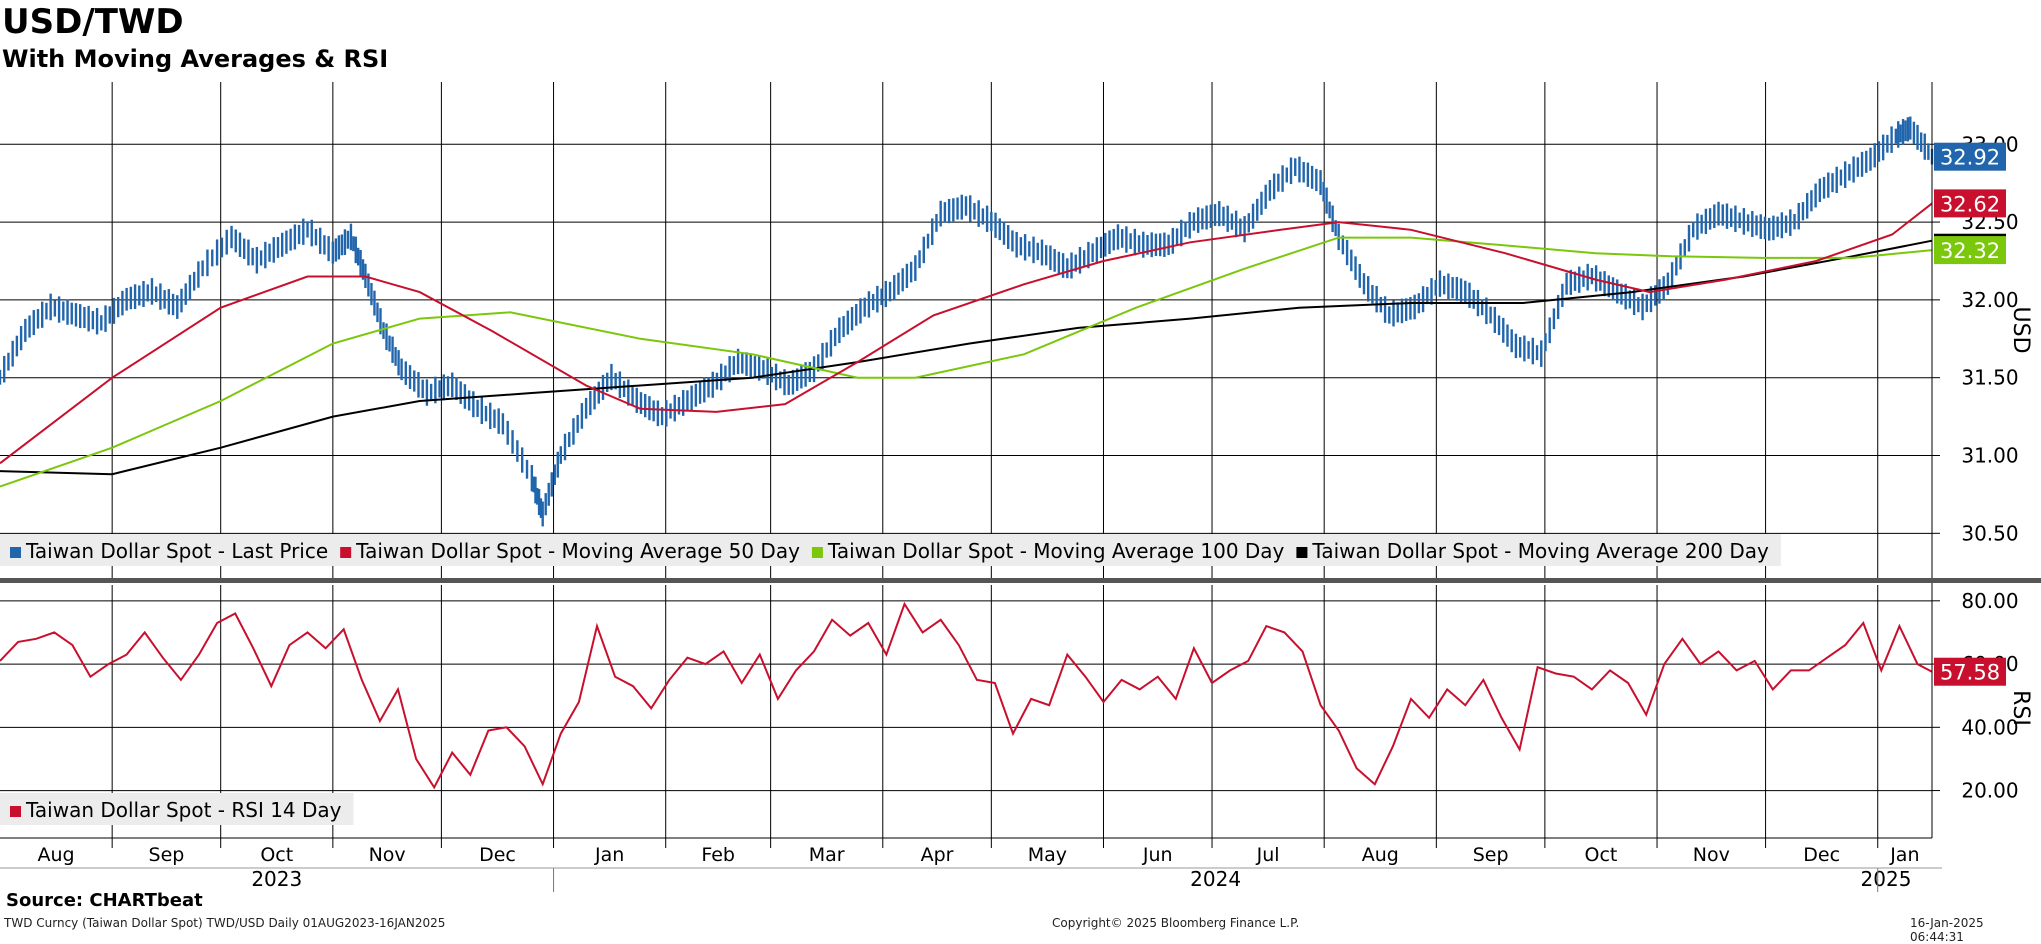 This screenshot has width=2041, height=944. What do you see at coordinates (1989, 456) in the screenshot?
I see `price-y-tick-label: 31.00` at bounding box center [1989, 456].